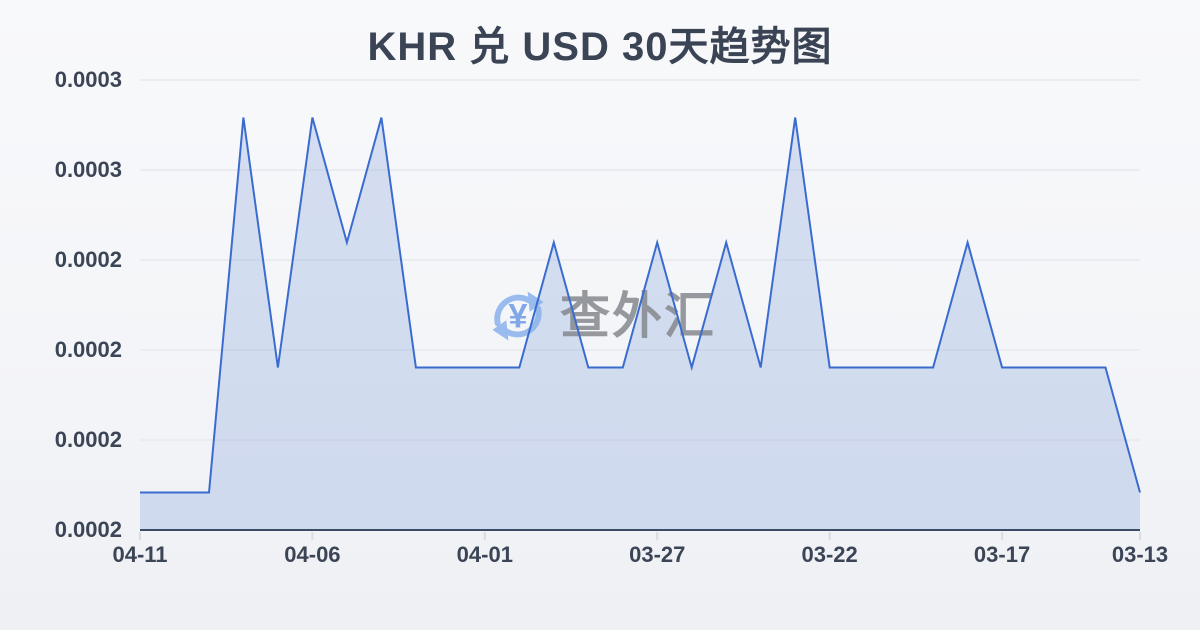  What do you see at coordinates (600, 47) in the screenshot?
I see `chart-title: KHR 兑 USD 30天趋势图` at bounding box center [600, 47].